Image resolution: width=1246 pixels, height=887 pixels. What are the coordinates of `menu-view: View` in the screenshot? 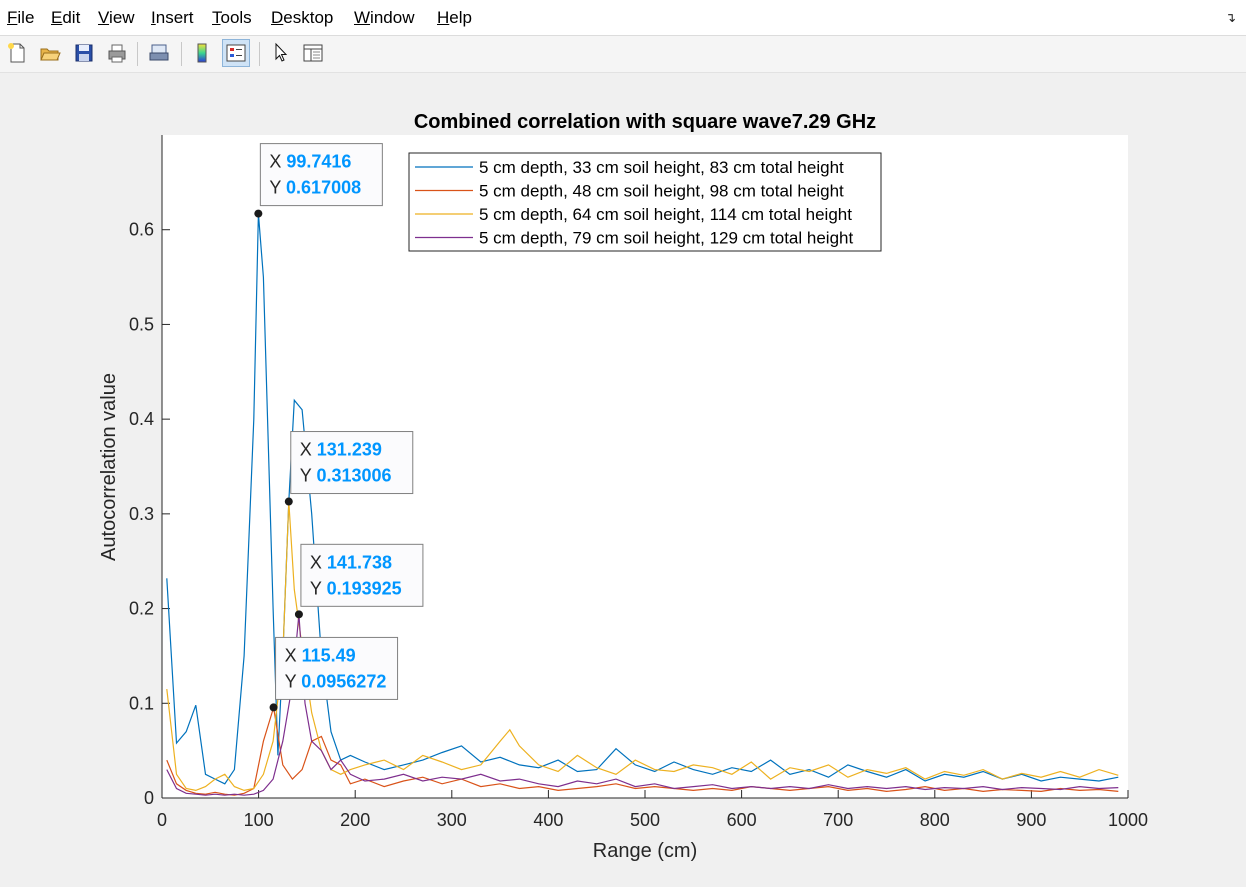 It's located at (116, 17).